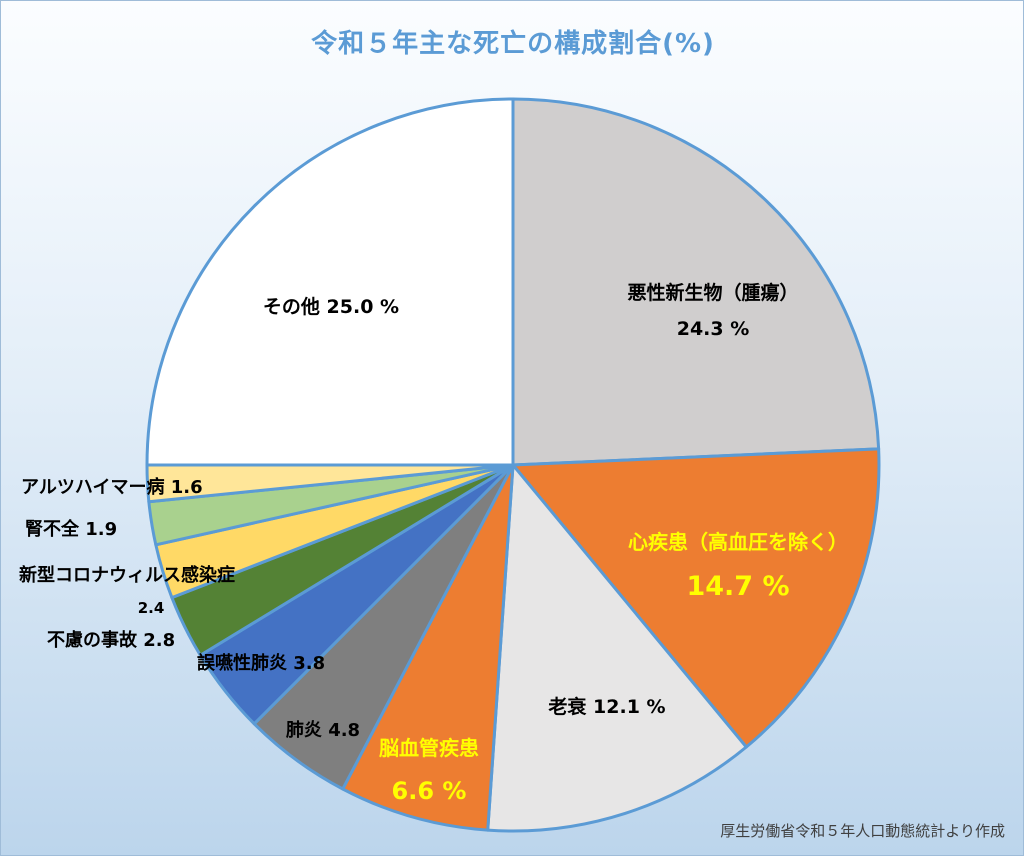 The width and height of the screenshot is (1024, 857). I want to click on chart-title: 令和５年主な死亡の構成割合(%), so click(513, 44).